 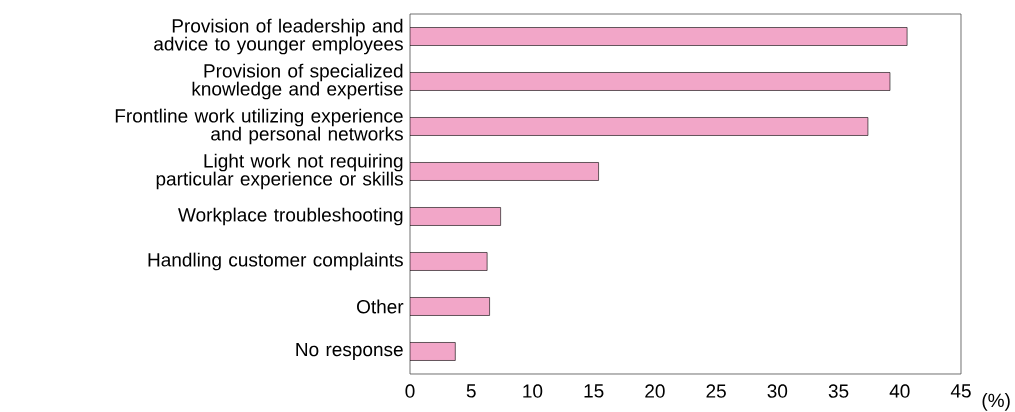 What do you see at coordinates (777, 391) in the screenshot?
I see `x-tick-label: 30` at bounding box center [777, 391].